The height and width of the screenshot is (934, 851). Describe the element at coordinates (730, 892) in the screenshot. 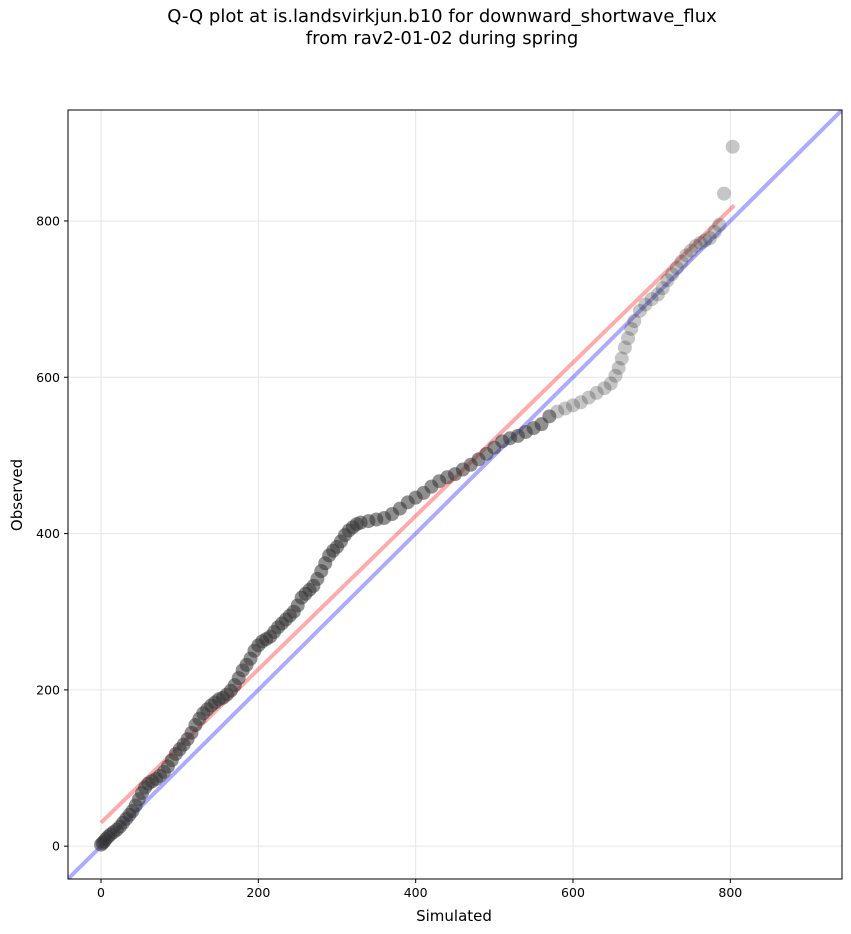

I see `x-tick-label: 800` at that location.